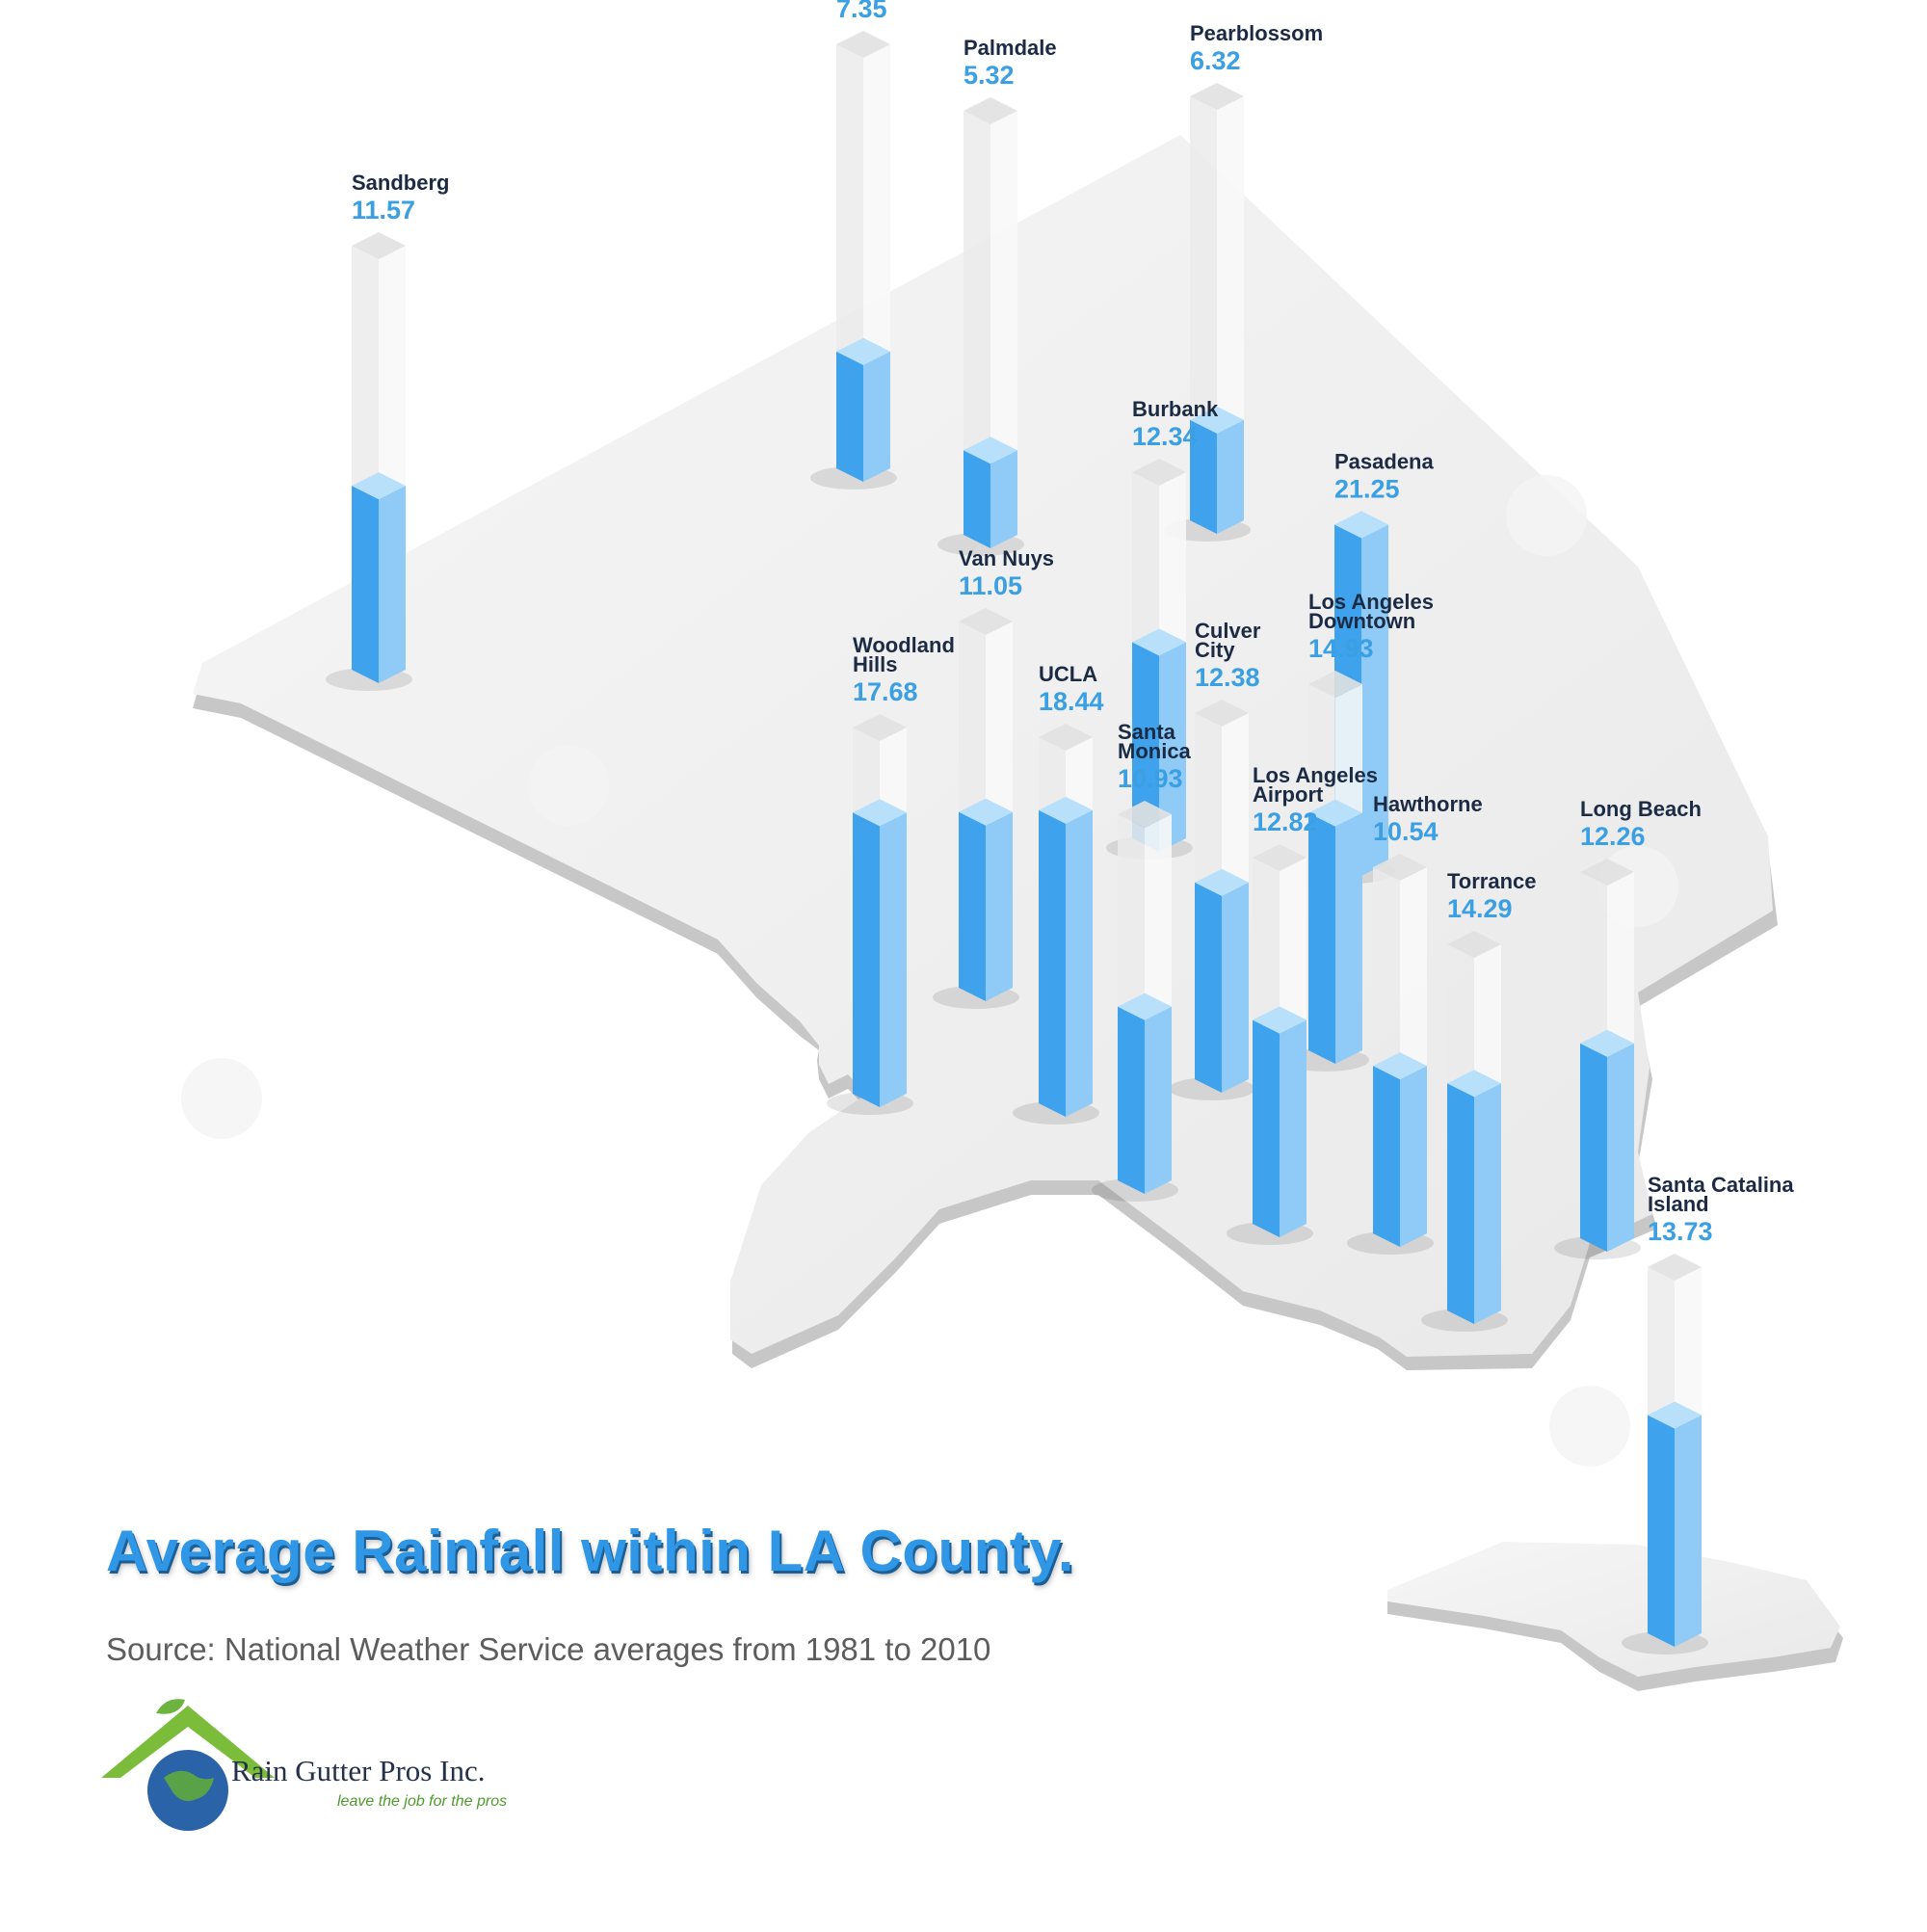 The image size is (1927, 1932). I want to click on bar-value-label: 7.35, so click(861, 11).